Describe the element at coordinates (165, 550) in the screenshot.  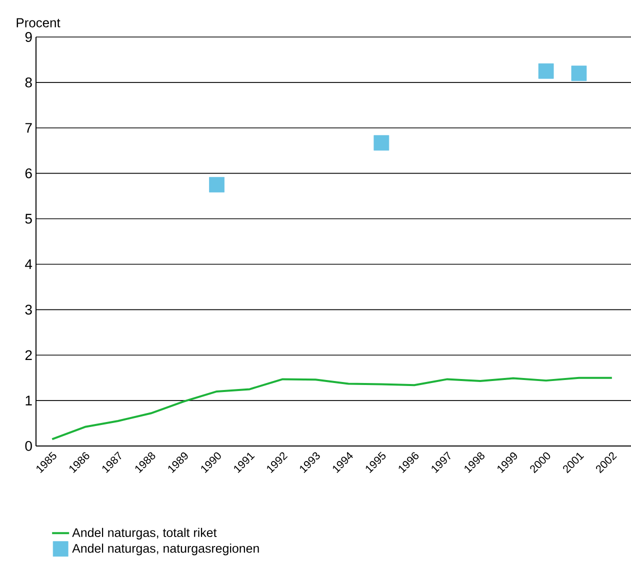
I see `legend-label: Andel naturgas, naturgasregionen` at that location.